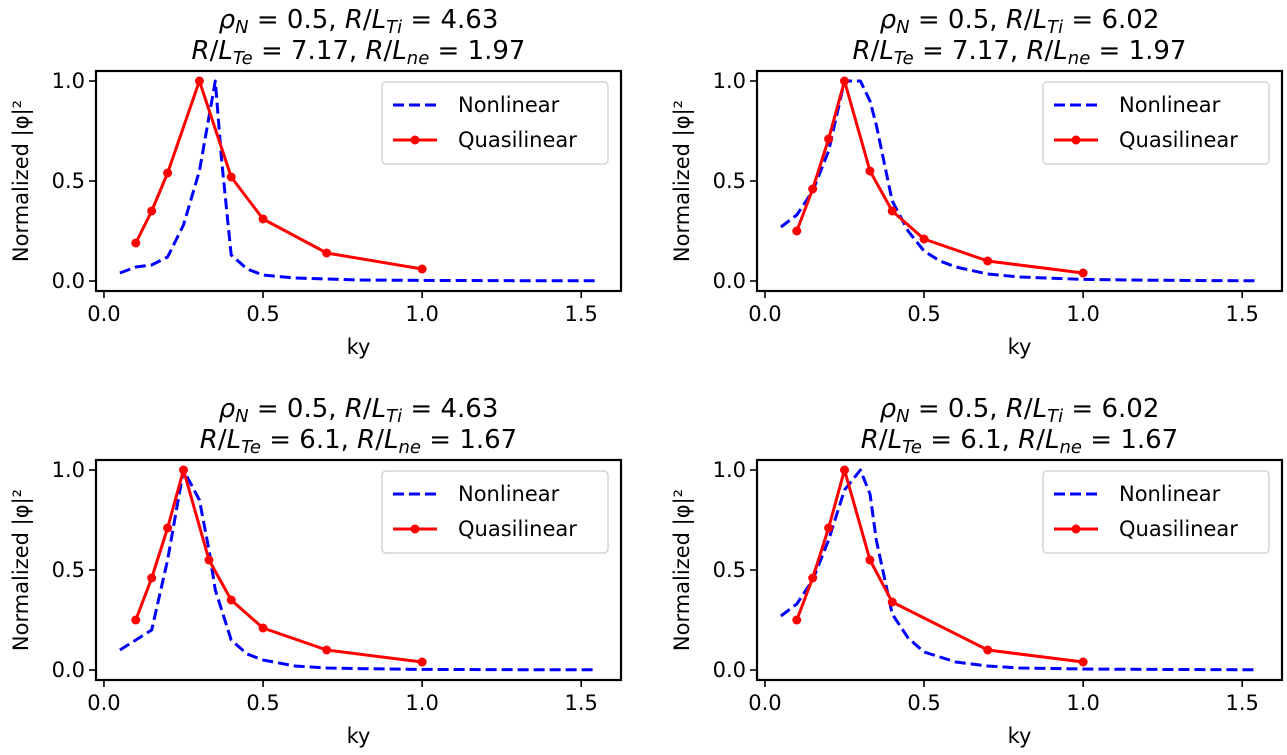 This screenshot has height=755, width=1287. What do you see at coordinates (581, 314) in the screenshot?
I see `x-tick-label: 1.5` at bounding box center [581, 314].